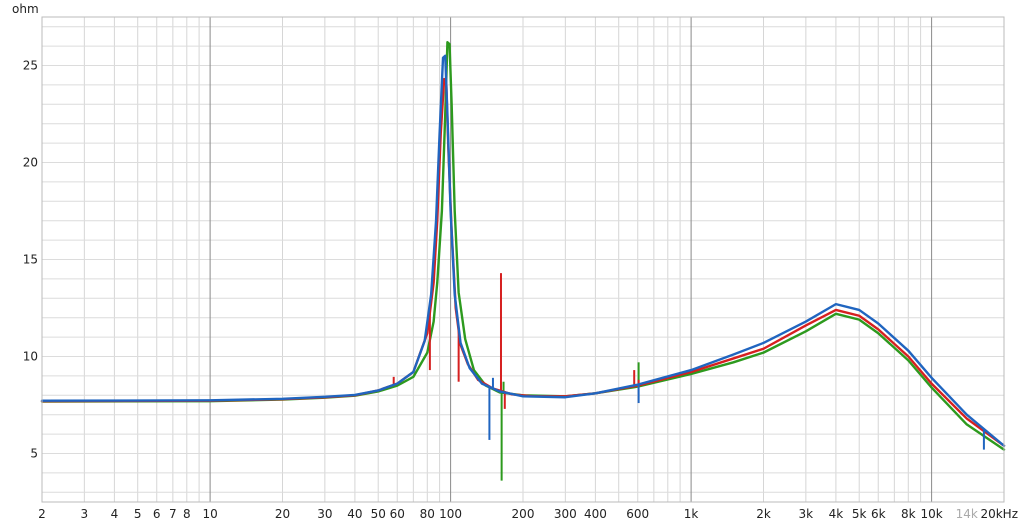  I want to click on x-tick-label: 6k, so click(878, 514).